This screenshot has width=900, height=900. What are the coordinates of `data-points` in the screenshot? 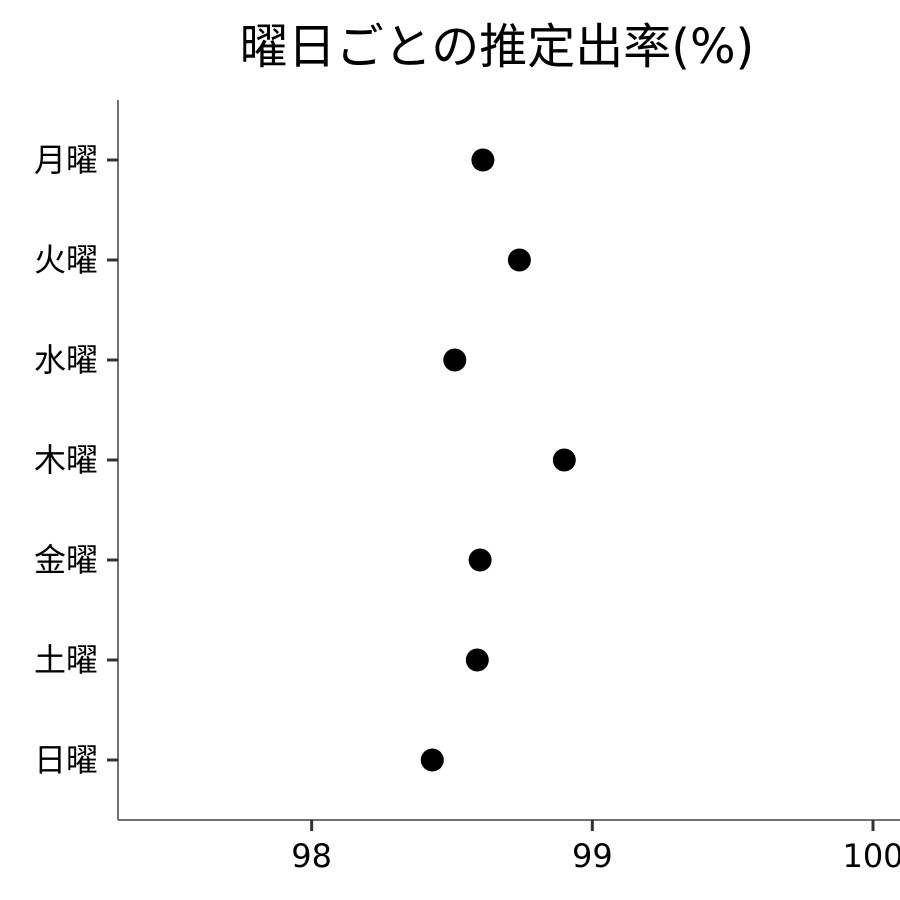 It's located at (498, 460).